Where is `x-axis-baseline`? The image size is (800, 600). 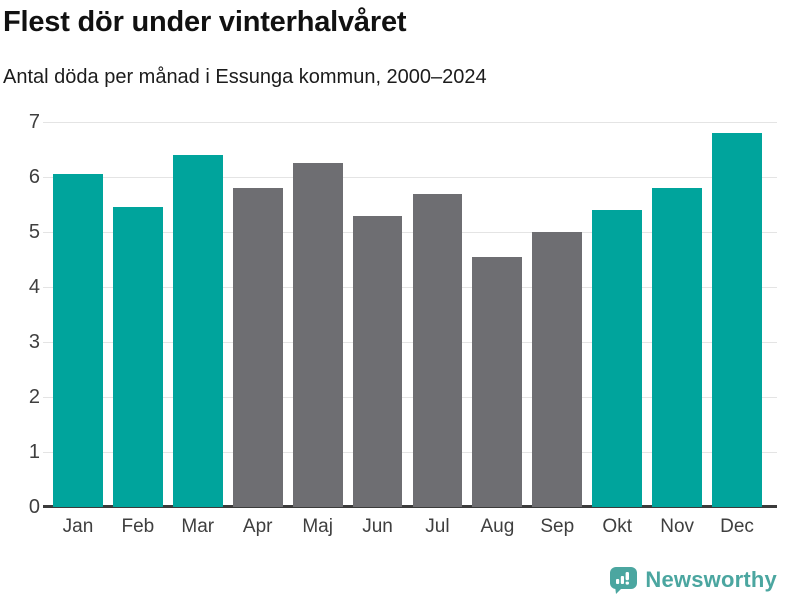
x-axis-baseline is located at coordinates (410, 506).